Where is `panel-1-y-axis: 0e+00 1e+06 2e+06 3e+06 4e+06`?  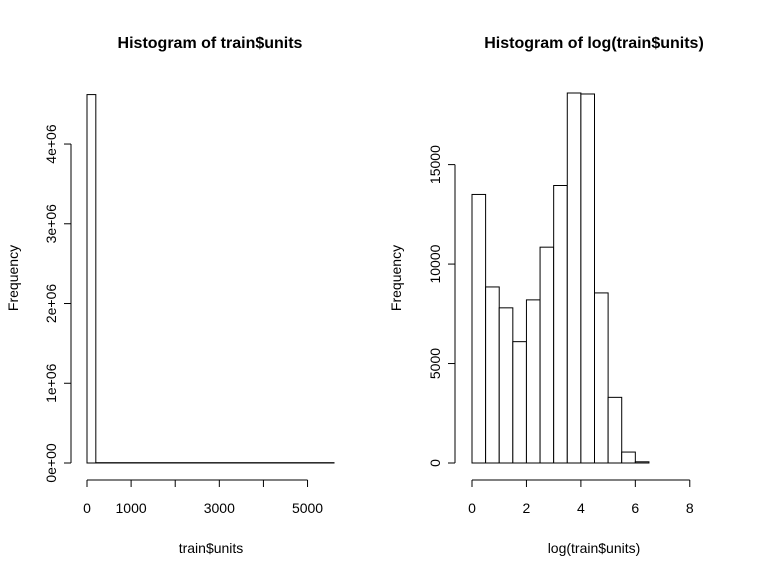
panel-1-y-axis: 0e+00 1e+06 2e+06 3e+06 4e+06 is located at coordinates (57, 303).